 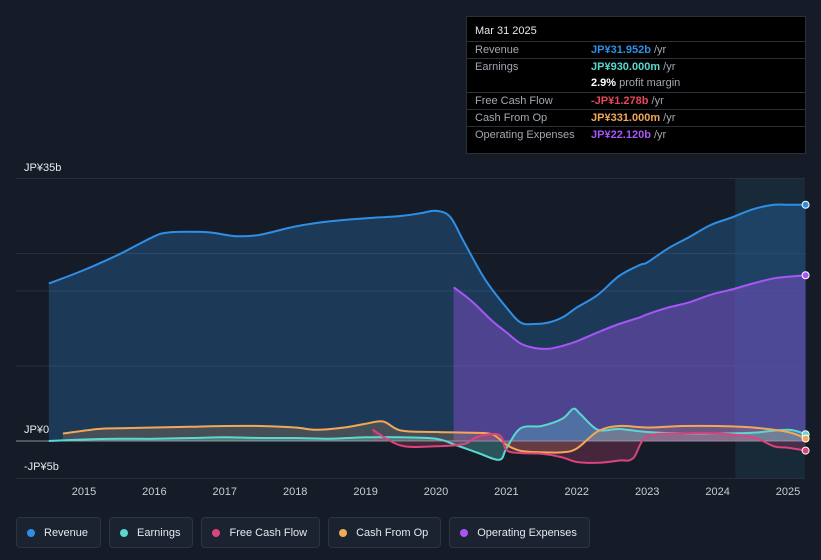 I want to click on x-tick-label: 2020, so click(x=436, y=492).